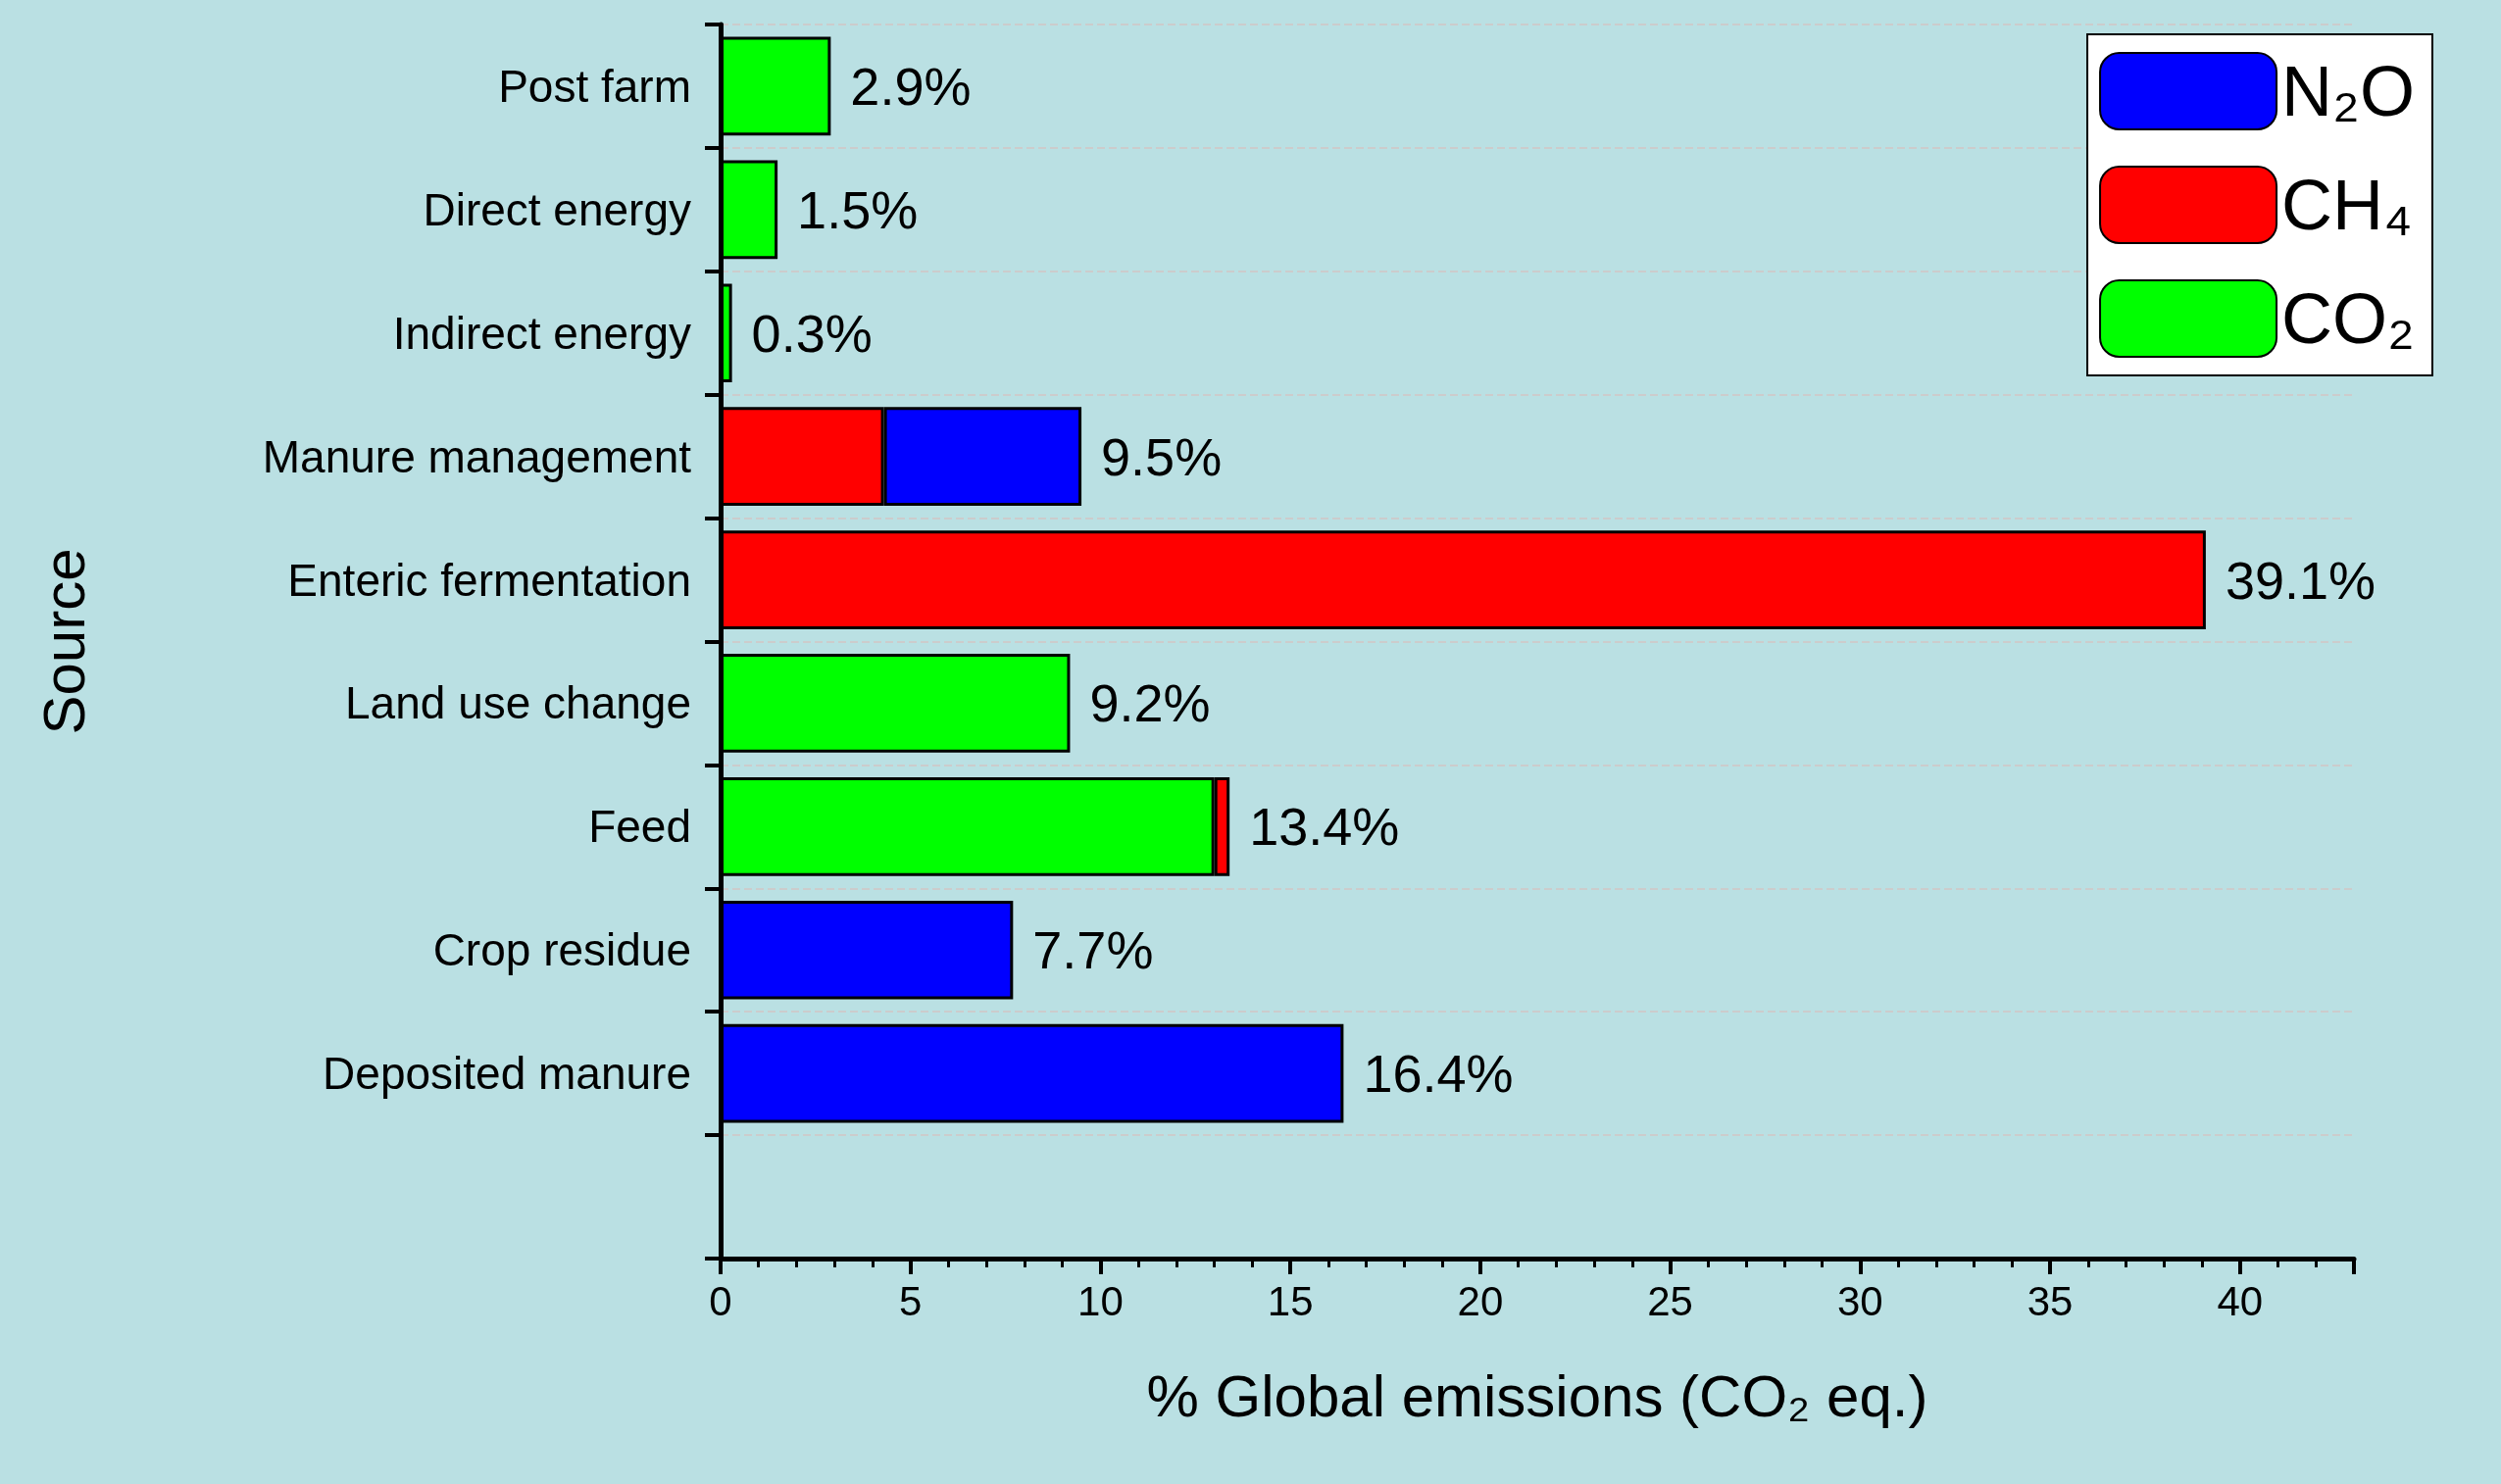  What do you see at coordinates (1324, 827) in the screenshot?
I see `total-label: 13.4%` at bounding box center [1324, 827].